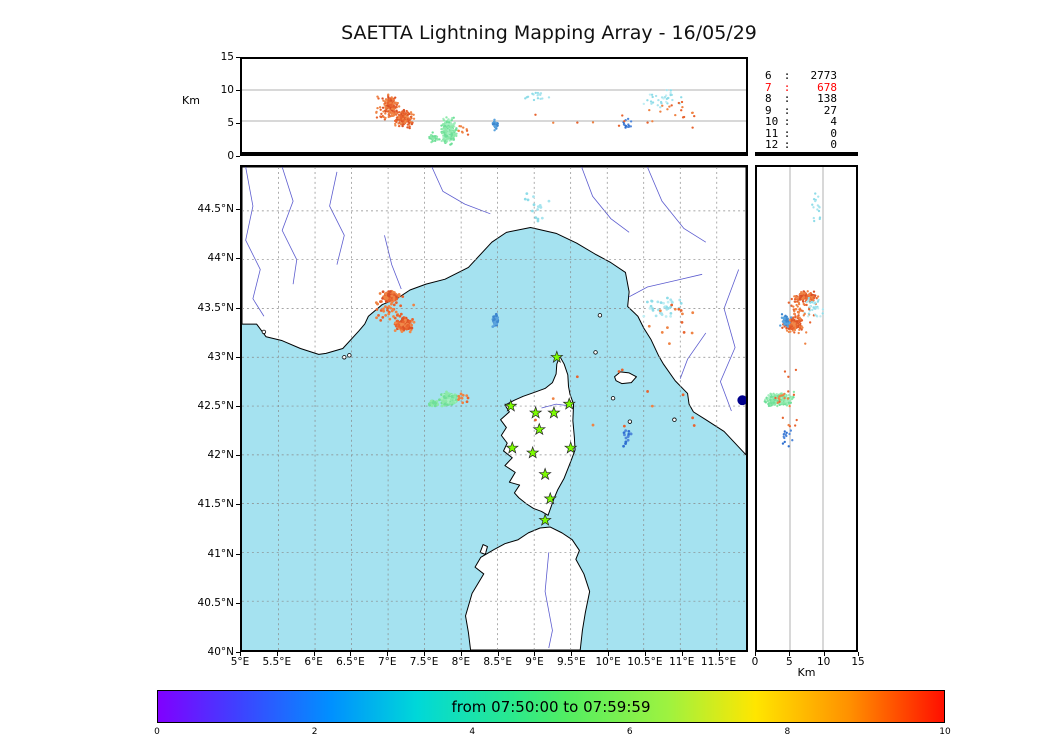 The image size is (1050, 750). What do you see at coordinates (227, 57) in the screenshot?
I see `altitude-tick-top: 15` at bounding box center [227, 57].